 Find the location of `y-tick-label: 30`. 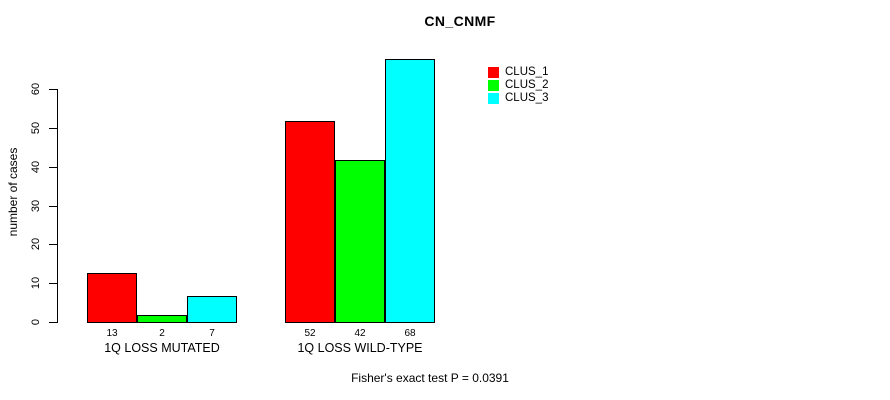

y-tick-label: 30 is located at coordinates (36, 206).